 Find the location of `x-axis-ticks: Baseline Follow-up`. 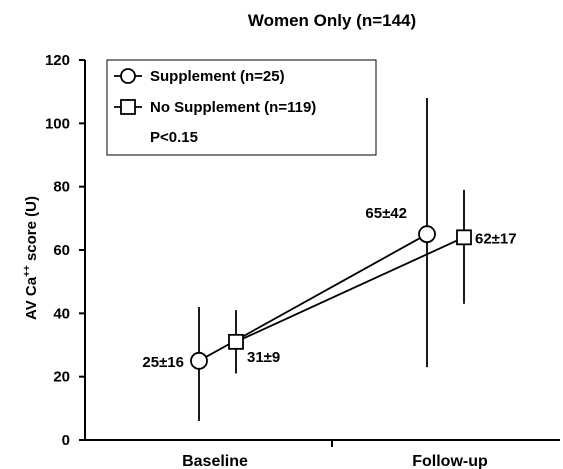

x-axis-ticks: Baseline Follow-up is located at coordinates (335, 454).